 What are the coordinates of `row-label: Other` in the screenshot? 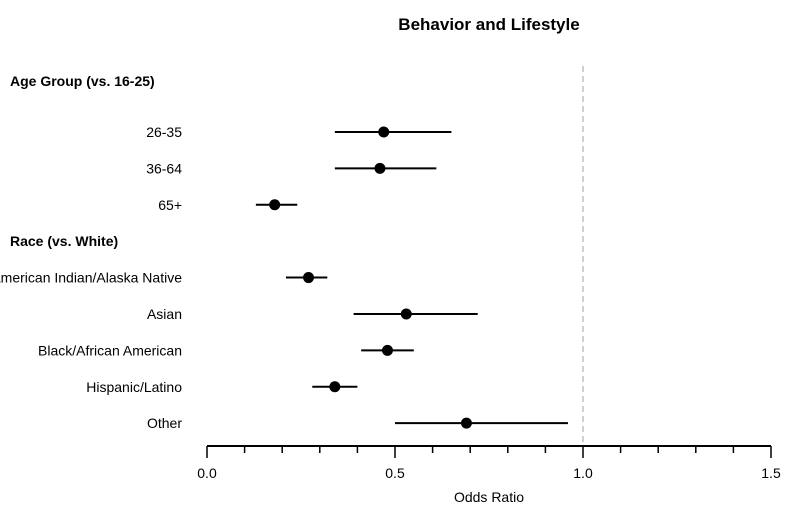 It's located at (164, 423).